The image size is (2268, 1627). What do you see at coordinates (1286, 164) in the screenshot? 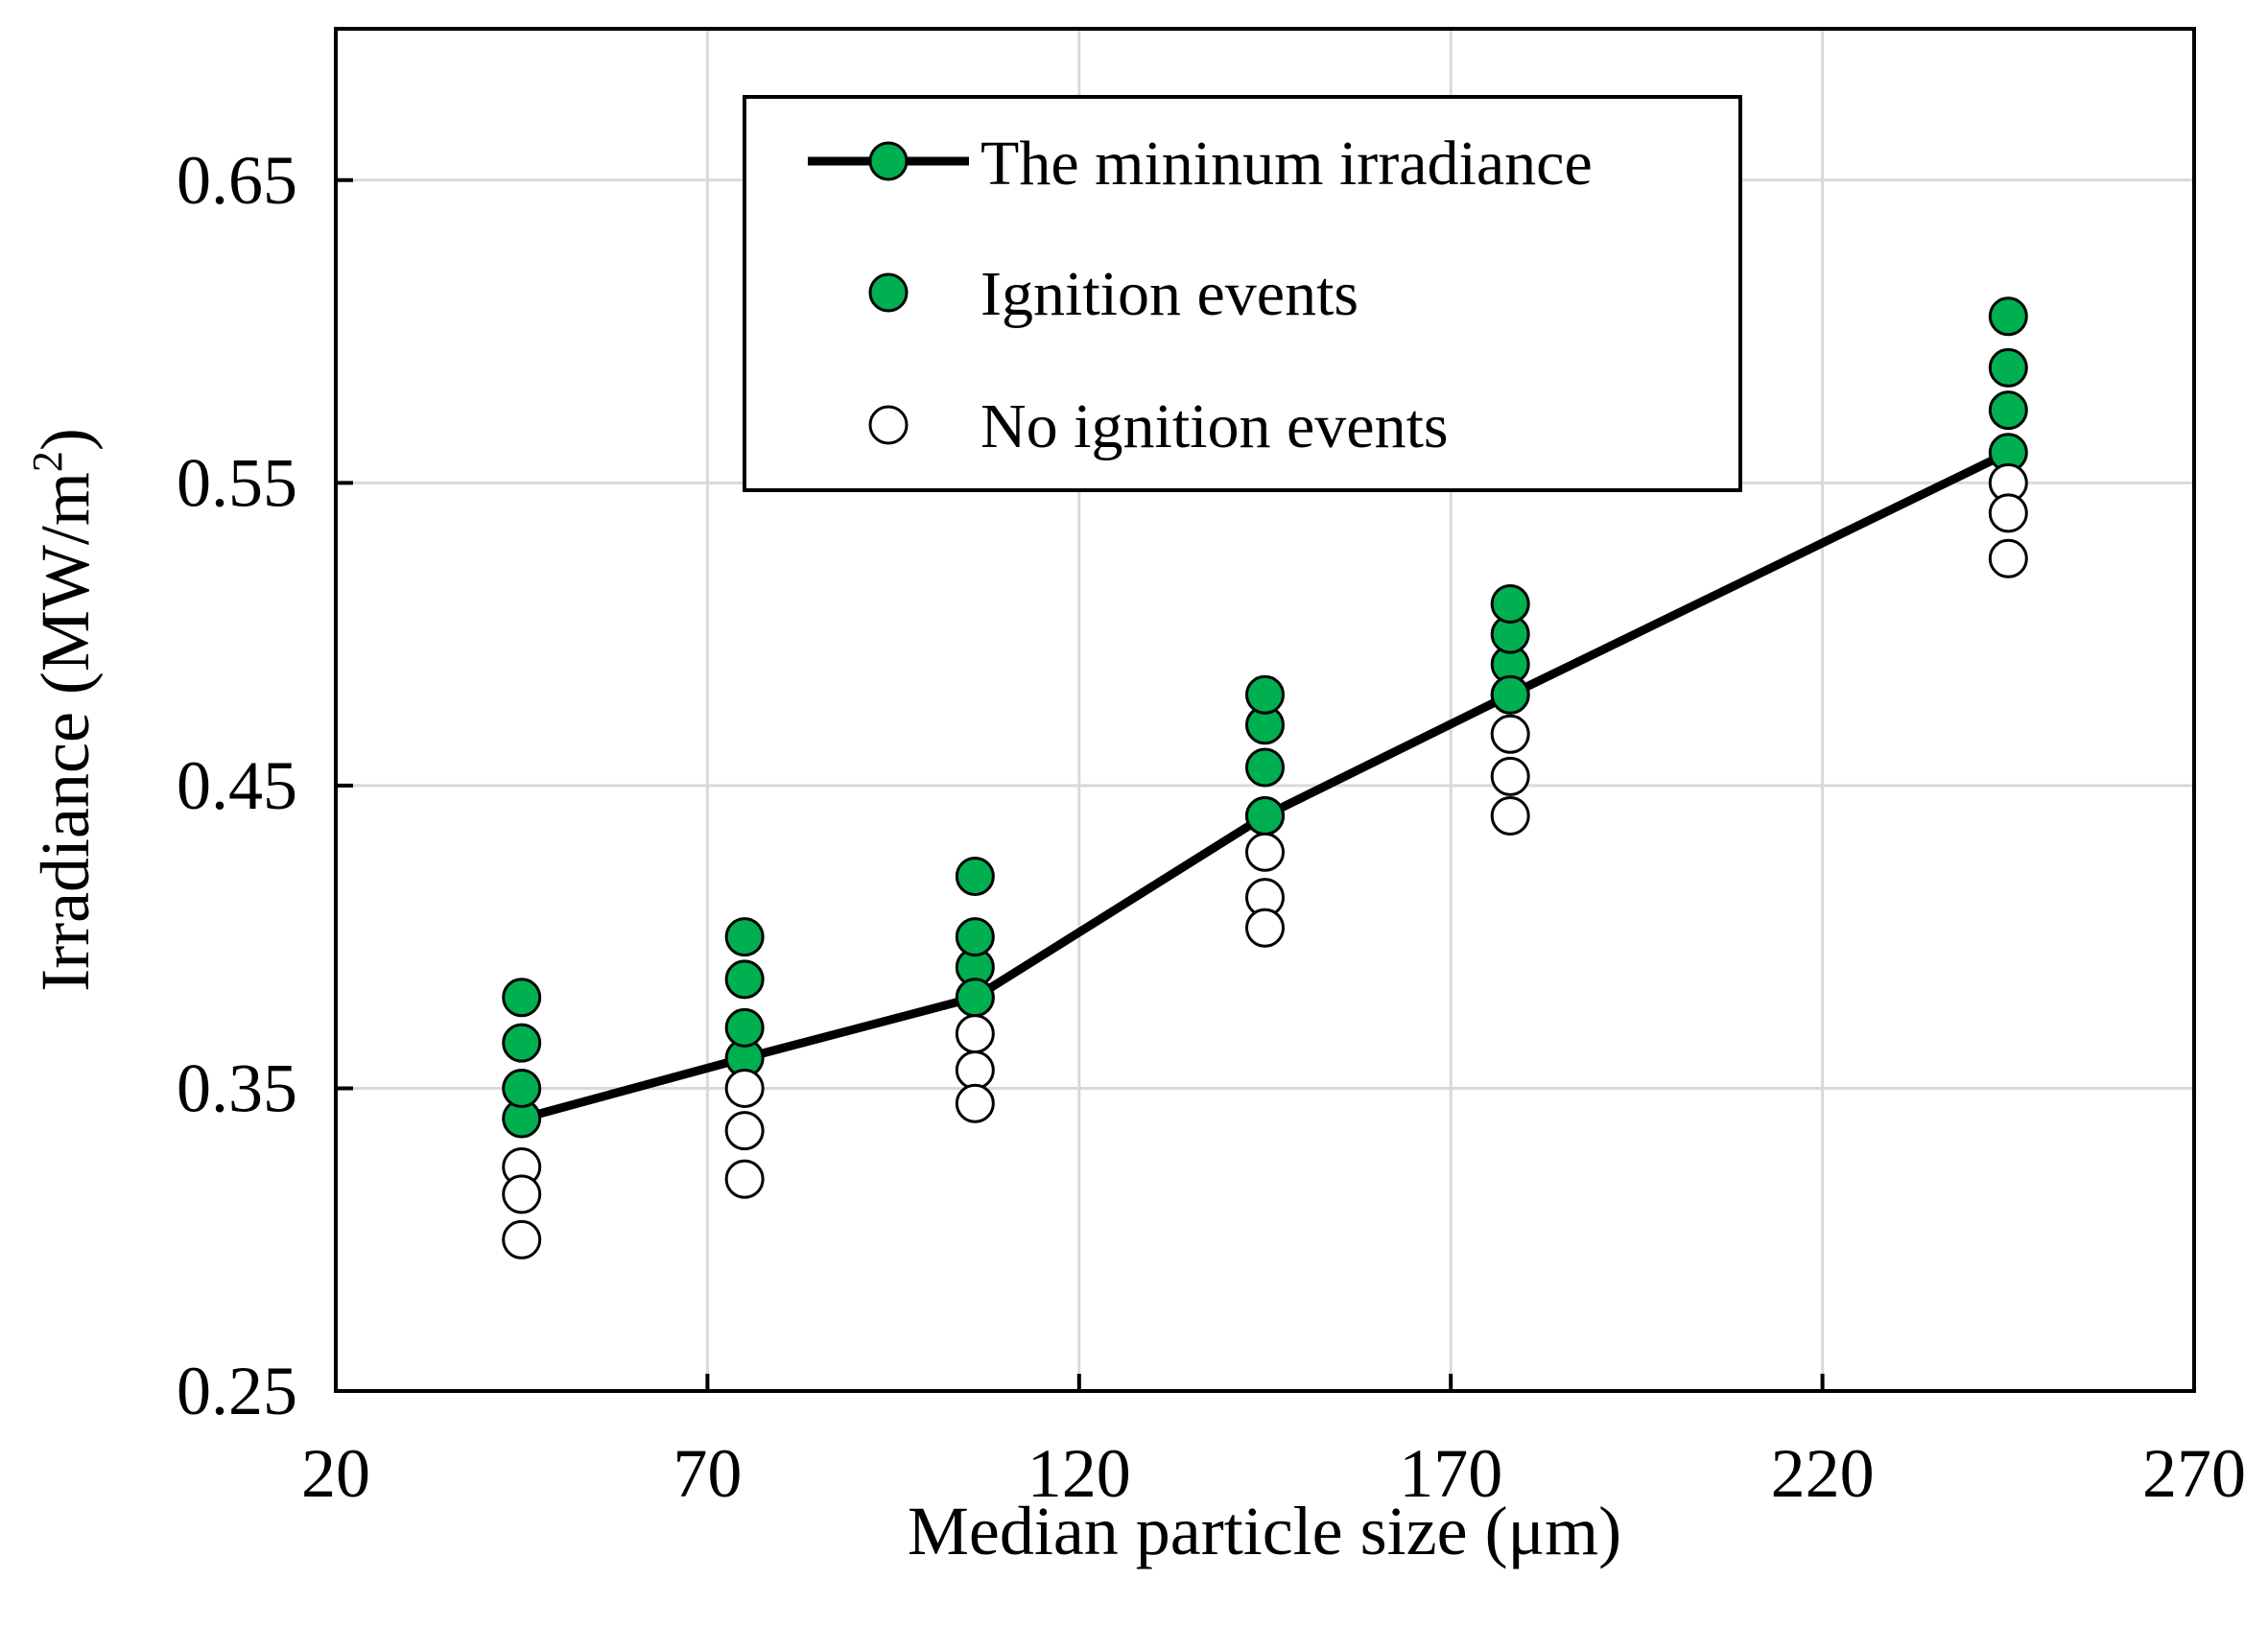
I see `legend-label-min-irradiance: The mininum irradiance` at bounding box center [1286, 164].